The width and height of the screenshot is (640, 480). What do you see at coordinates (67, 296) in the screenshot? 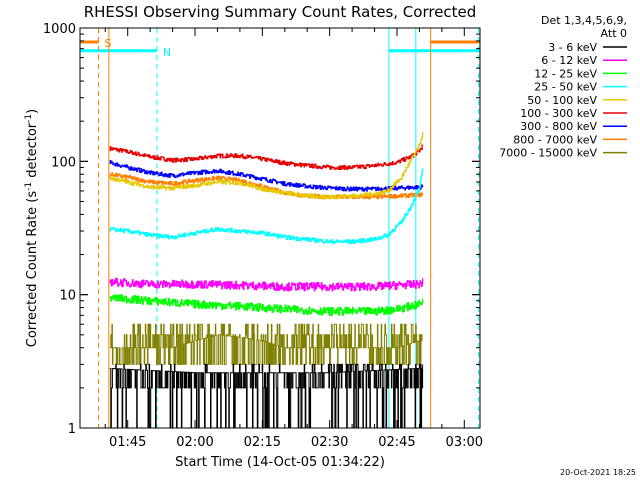
I see `y-tick-label: 10` at bounding box center [67, 296].